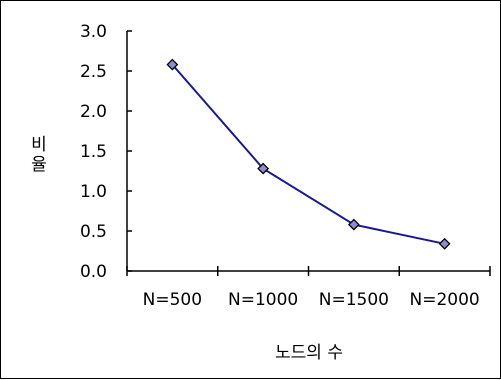  What do you see at coordinates (39, 165) in the screenshot?
I see `y-axis-title-char-2: 율` at bounding box center [39, 165].